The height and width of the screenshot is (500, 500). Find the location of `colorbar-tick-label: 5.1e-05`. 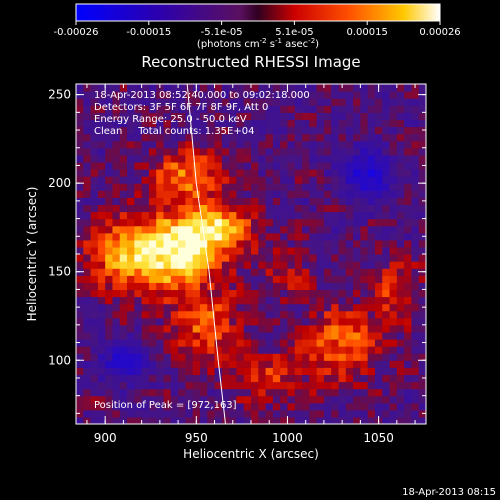

colorbar-tick-label: 5.1e-05 is located at coordinates (294, 32).